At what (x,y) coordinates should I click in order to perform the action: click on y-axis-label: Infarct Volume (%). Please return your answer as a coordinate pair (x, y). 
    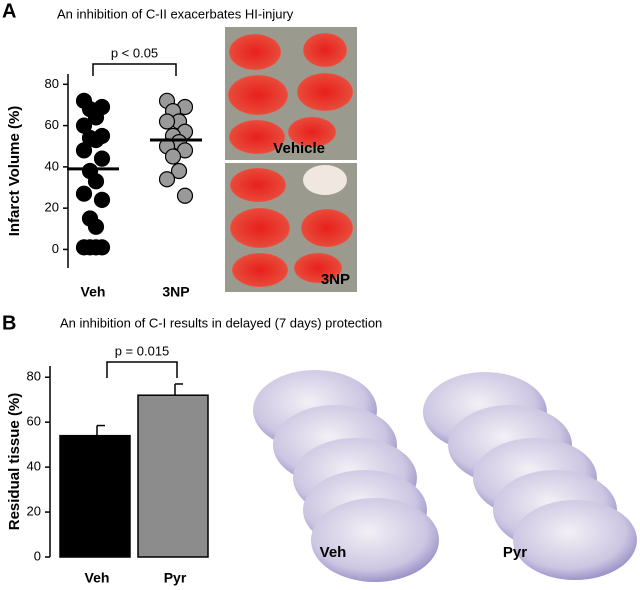
    Looking at the image, I should click on (14, 171).